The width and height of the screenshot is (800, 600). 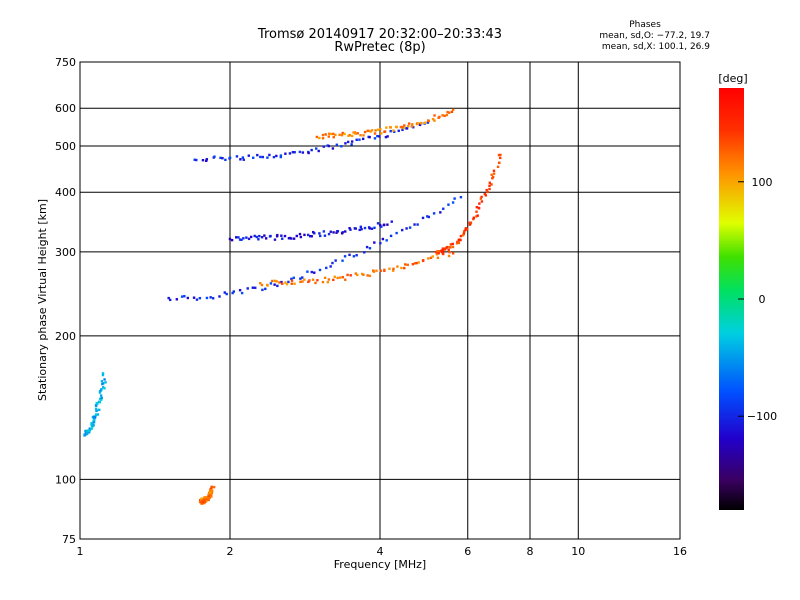 I want to click on chart-title: Tromsø 20140917 20:32:00–20:33:43, so click(x=380, y=34).